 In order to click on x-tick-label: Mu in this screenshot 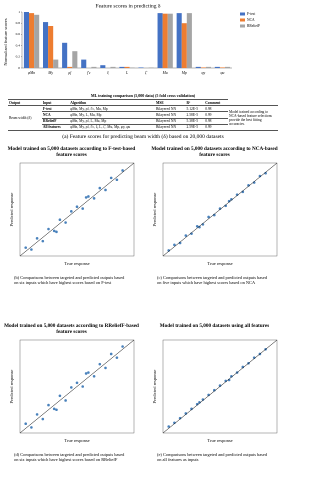, I will do `click(165, 73)`.